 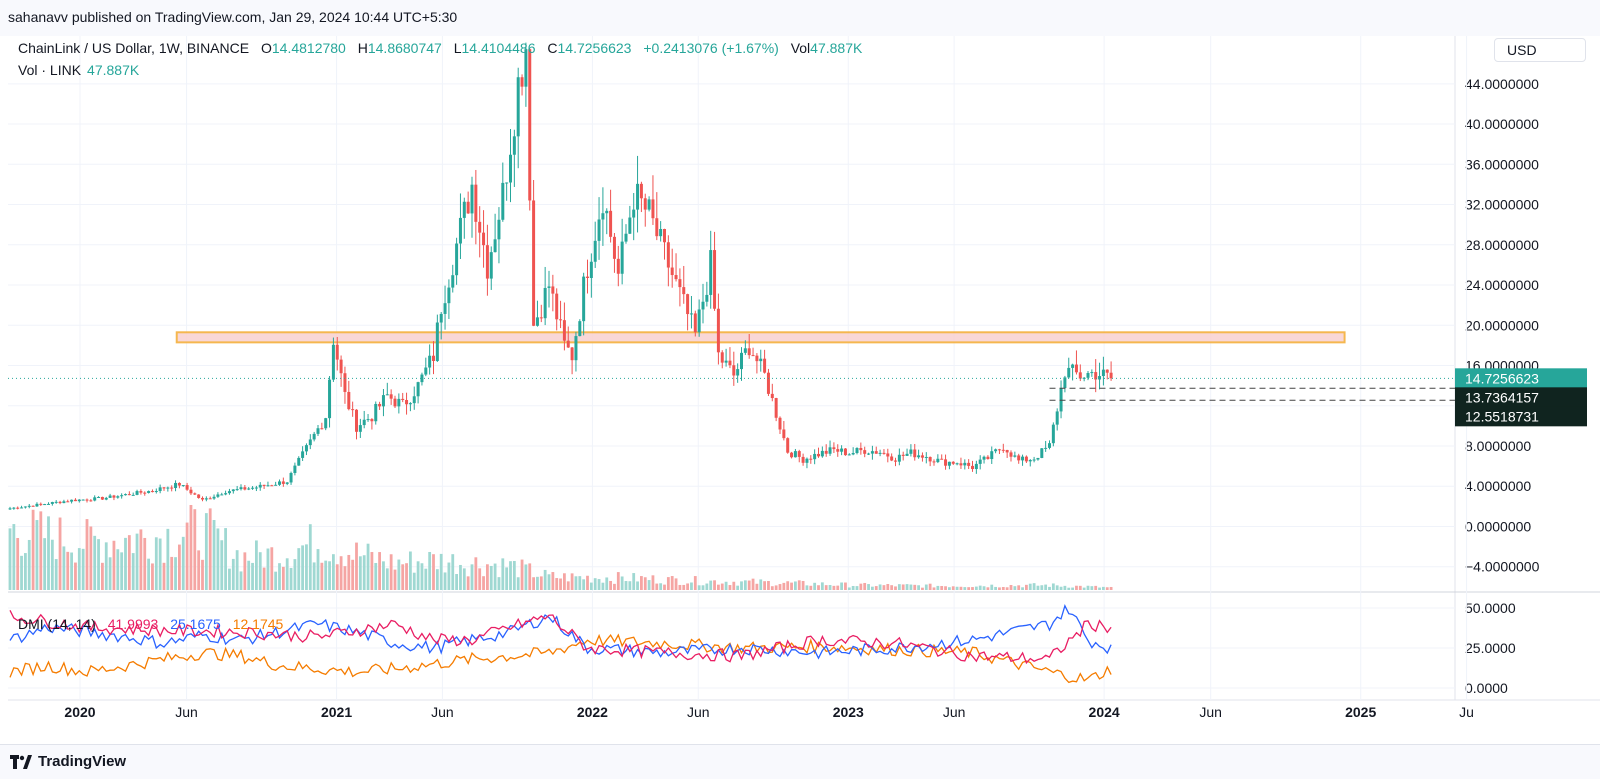 I want to click on tradingview-logo-icon, so click(x=21, y=761).